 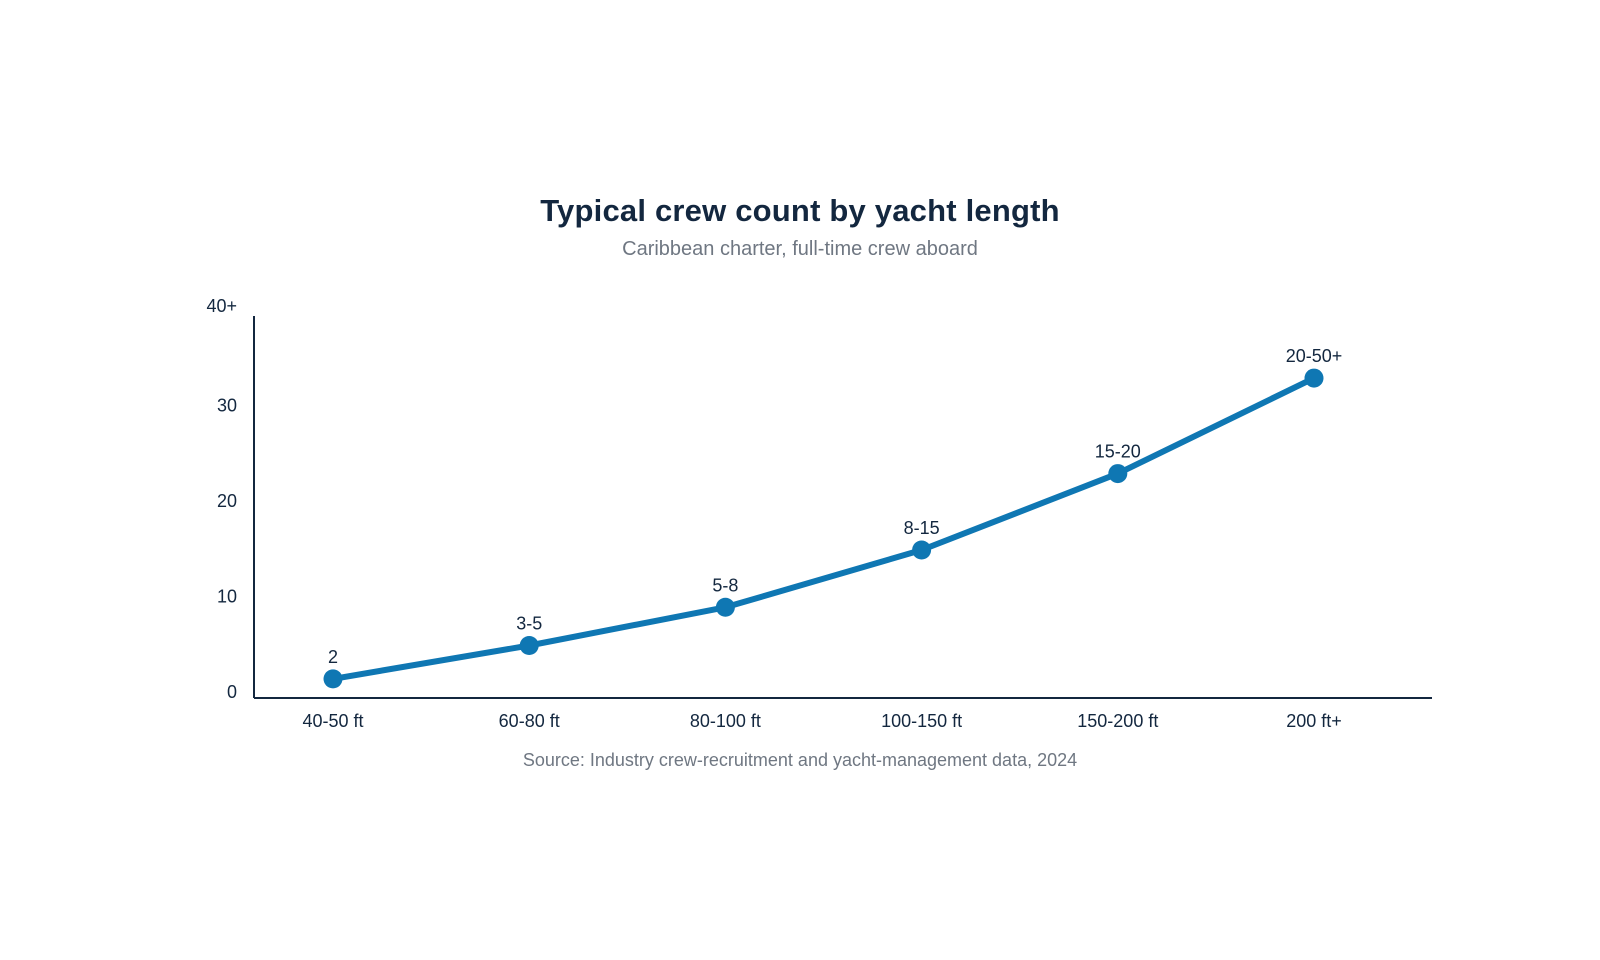 I want to click on data-label: 3-5, so click(x=529, y=623).